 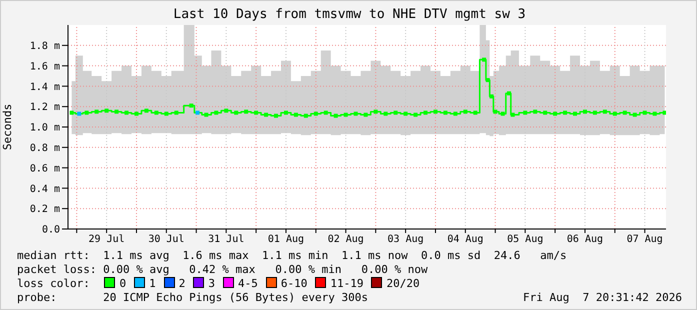 I want to click on y-tick-label: 1.8 m, so click(x=45, y=46).